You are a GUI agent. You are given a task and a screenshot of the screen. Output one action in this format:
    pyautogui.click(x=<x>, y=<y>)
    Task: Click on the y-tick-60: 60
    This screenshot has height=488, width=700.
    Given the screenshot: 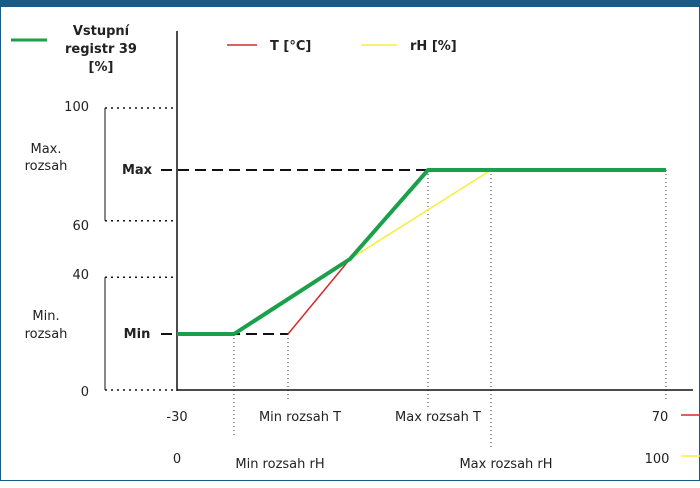 What is the action you would take?
    pyautogui.click(x=80, y=226)
    